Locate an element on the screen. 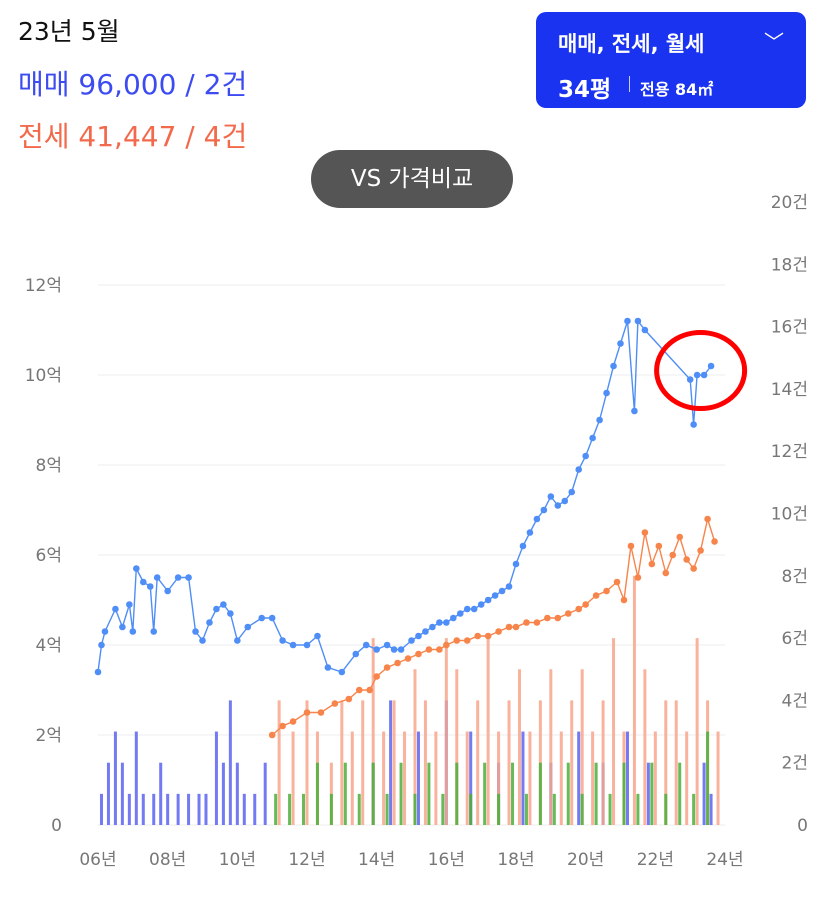 Image resolution: width=827 pixels, height=900 pixels. size-pyeong-label: 34평 is located at coordinates (585, 90).